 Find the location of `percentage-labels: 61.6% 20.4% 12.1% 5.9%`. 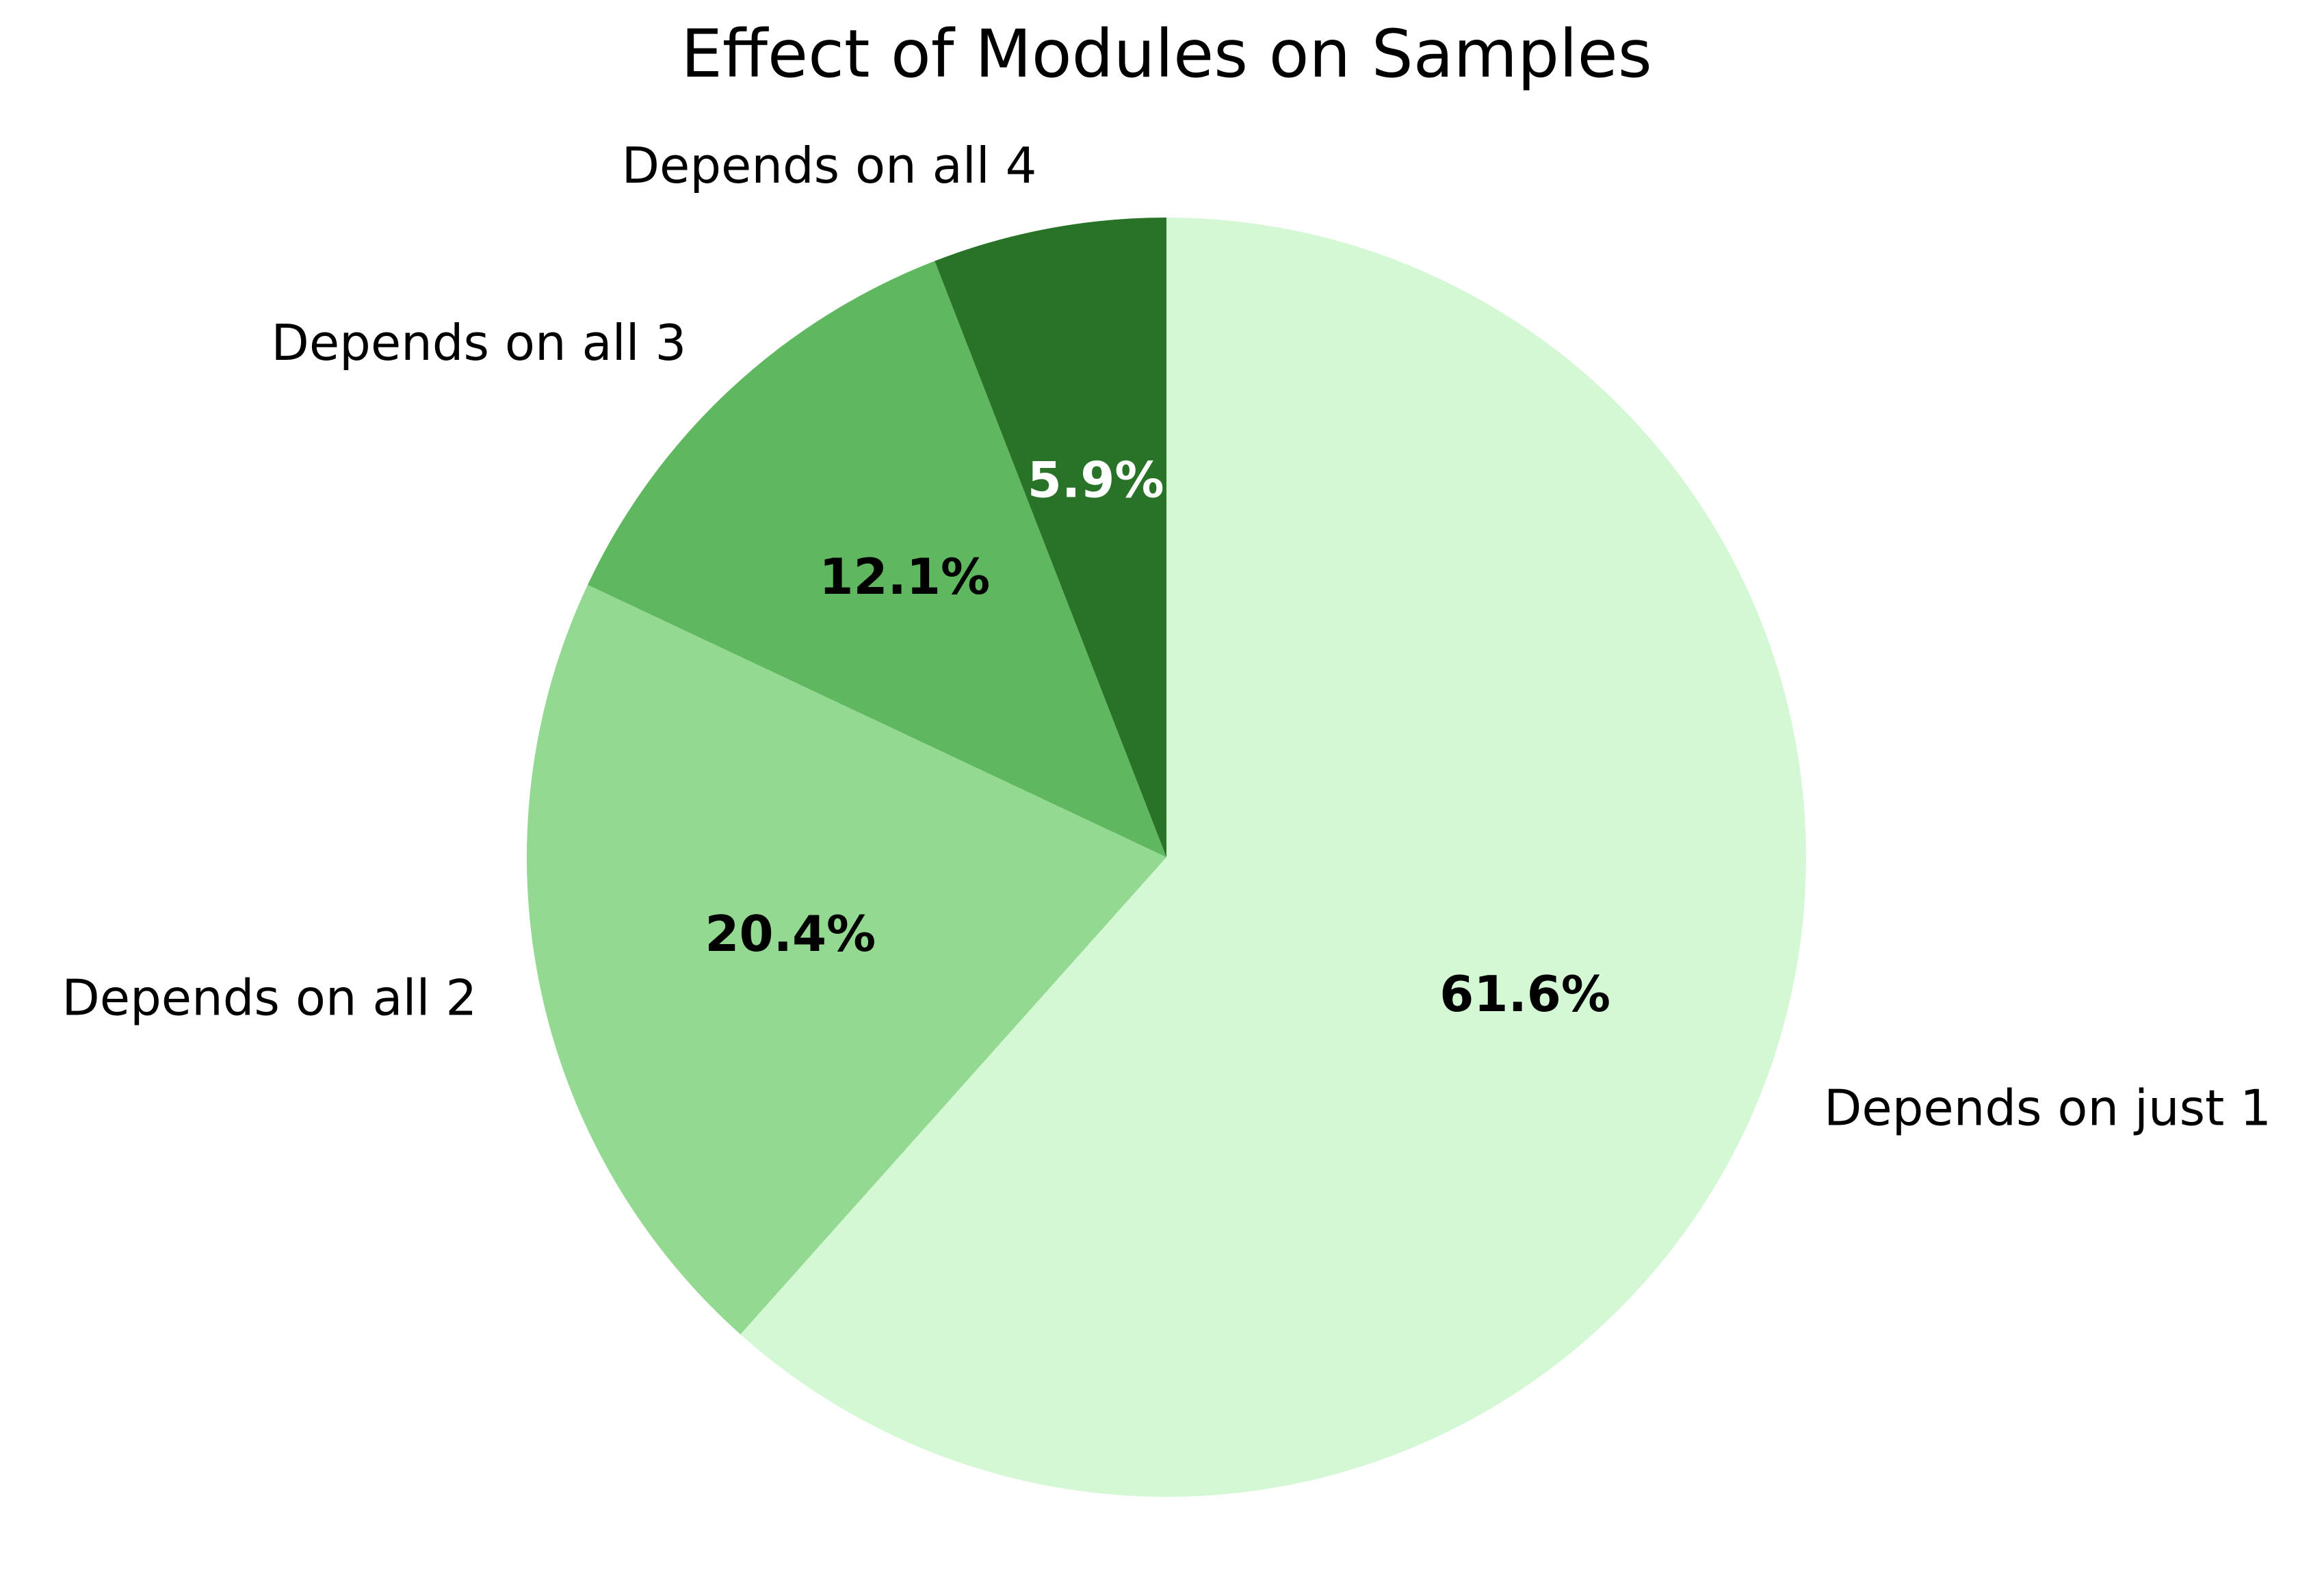

percentage-labels: 61.6% 20.4% 12.1% 5.9% is located at coordinates (1157, 737).